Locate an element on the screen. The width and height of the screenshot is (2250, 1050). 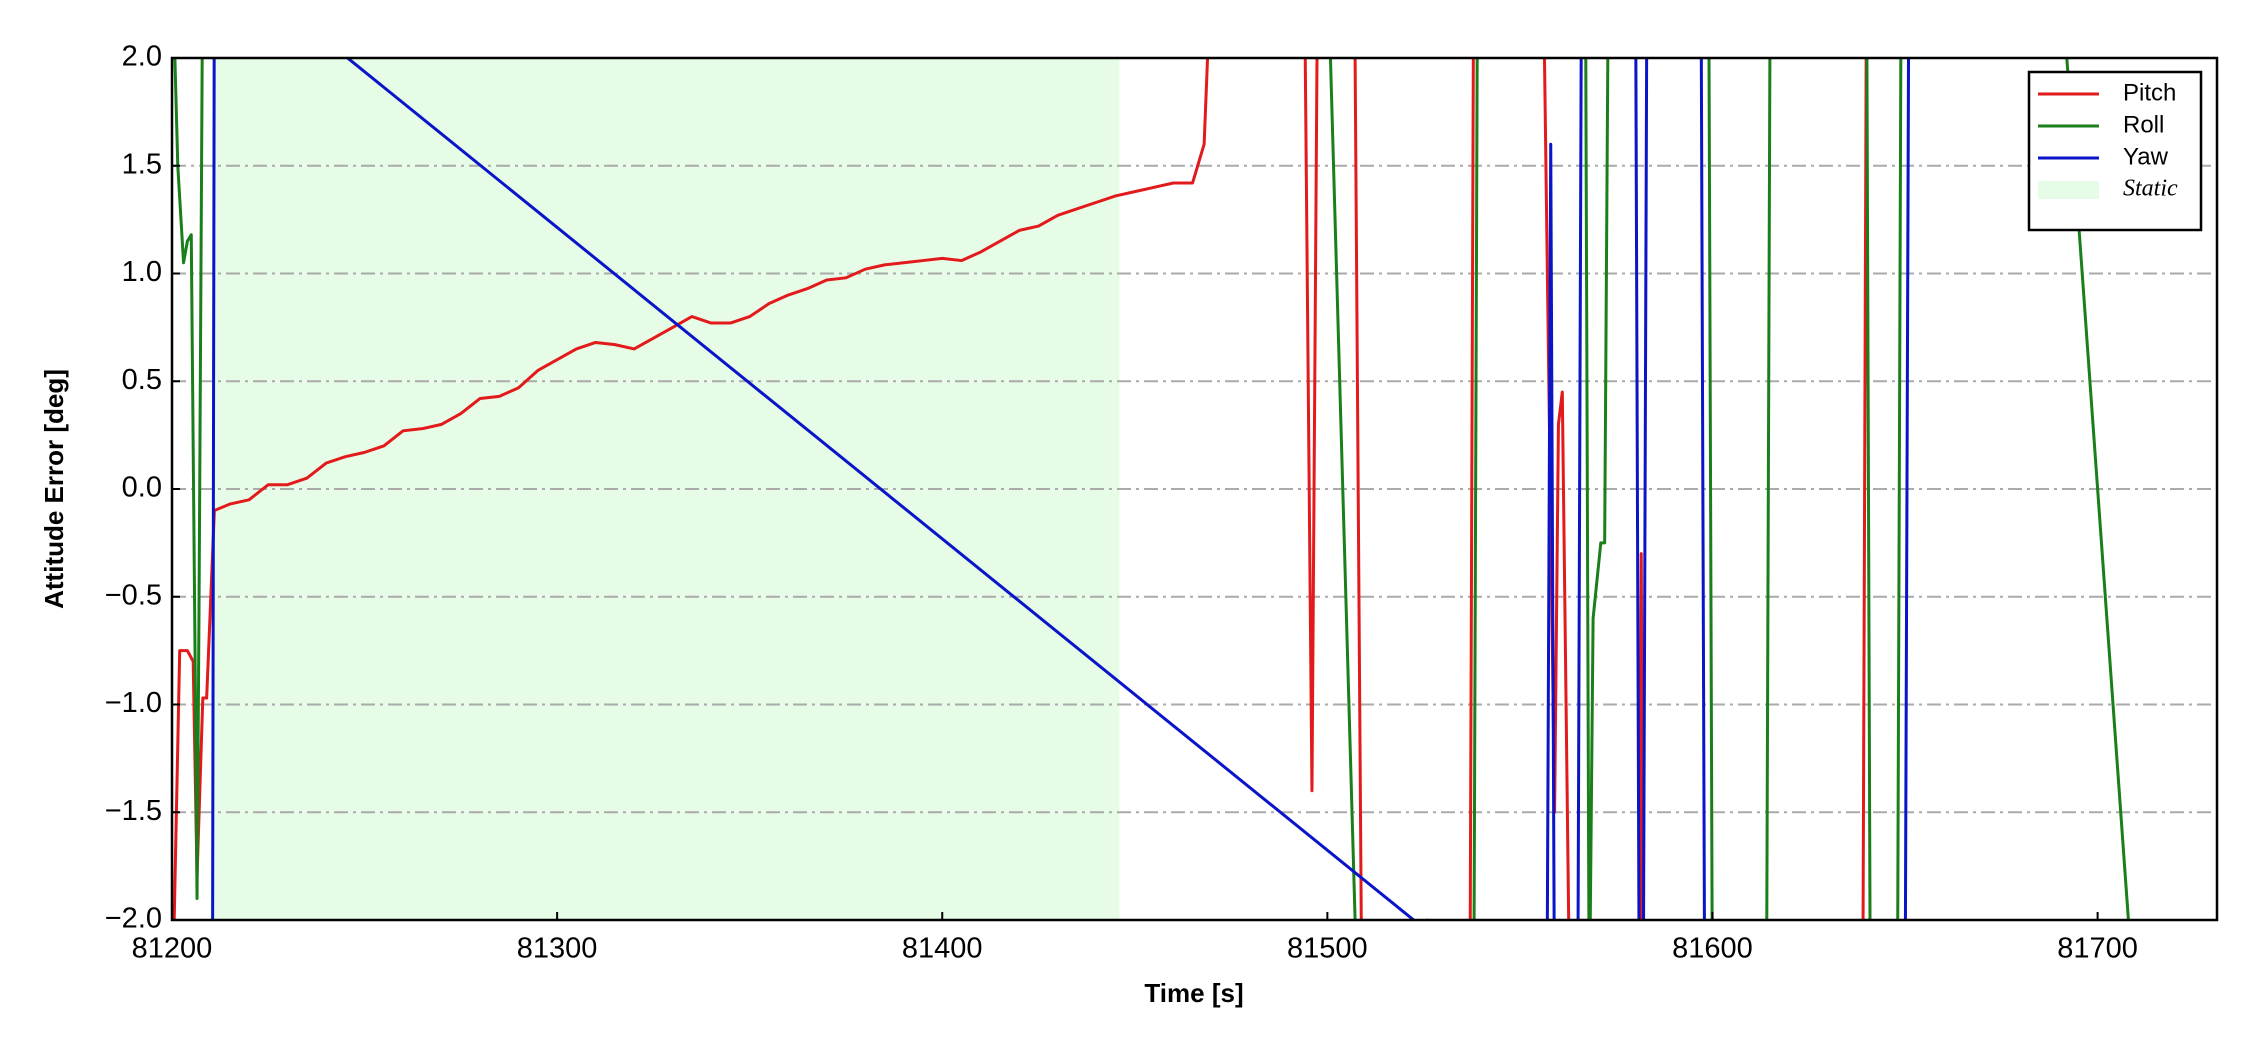
x-tick-label: 81500 is located at coordinates (1327, 949).